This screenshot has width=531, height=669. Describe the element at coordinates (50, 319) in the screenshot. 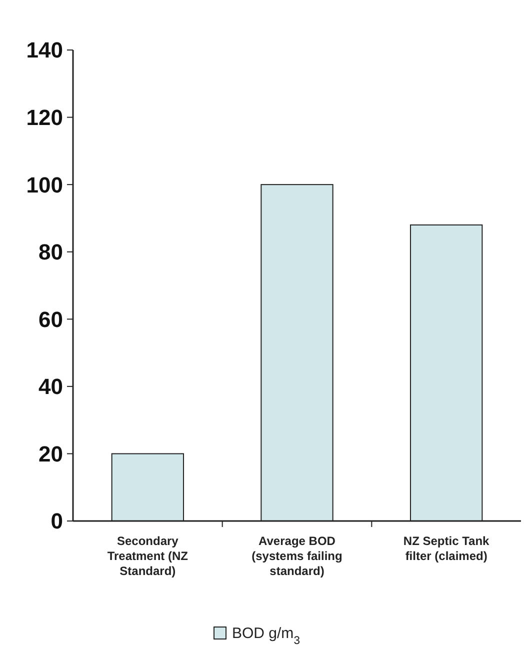

I see `y-tick-label: 60` at that location.